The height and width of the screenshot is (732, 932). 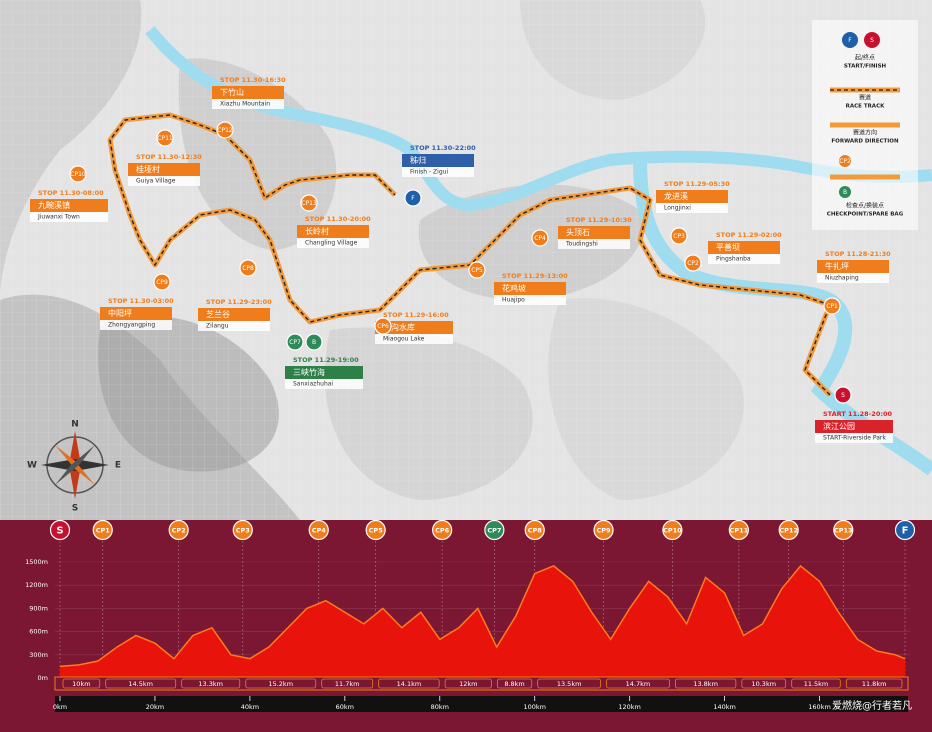 I want to click on legend-mark-label: F, so click(x=850, y=40).